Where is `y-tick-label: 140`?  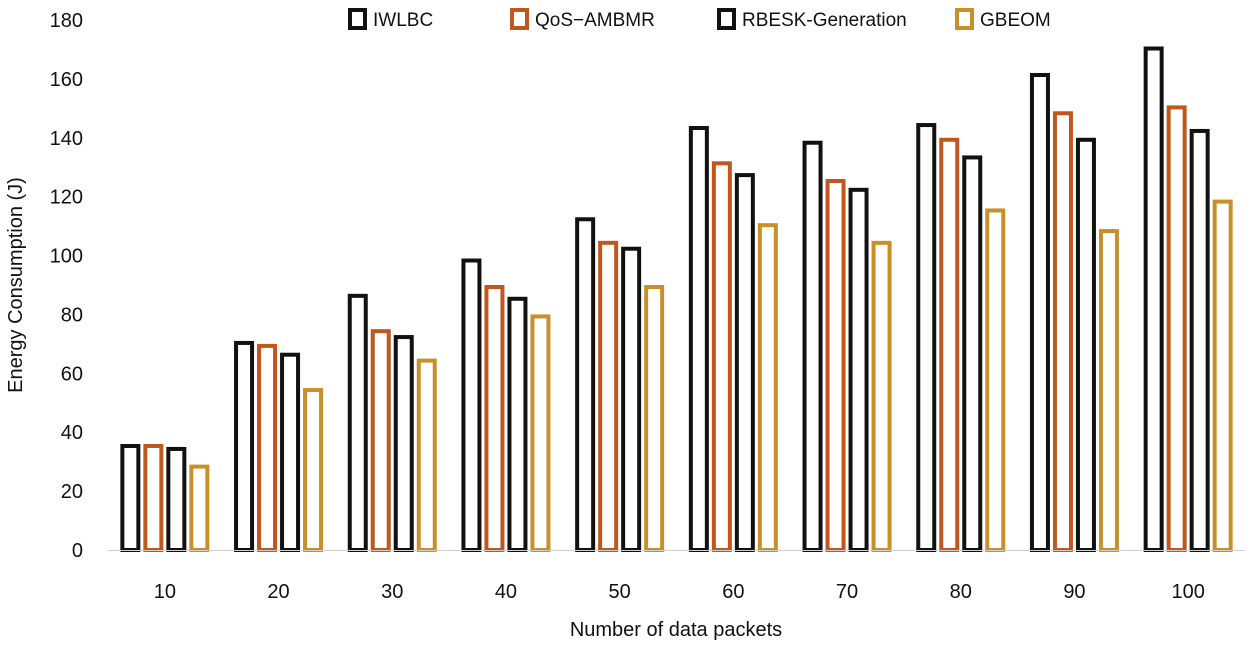 y-tick-label: 140 is located at coordinates (66, 139).